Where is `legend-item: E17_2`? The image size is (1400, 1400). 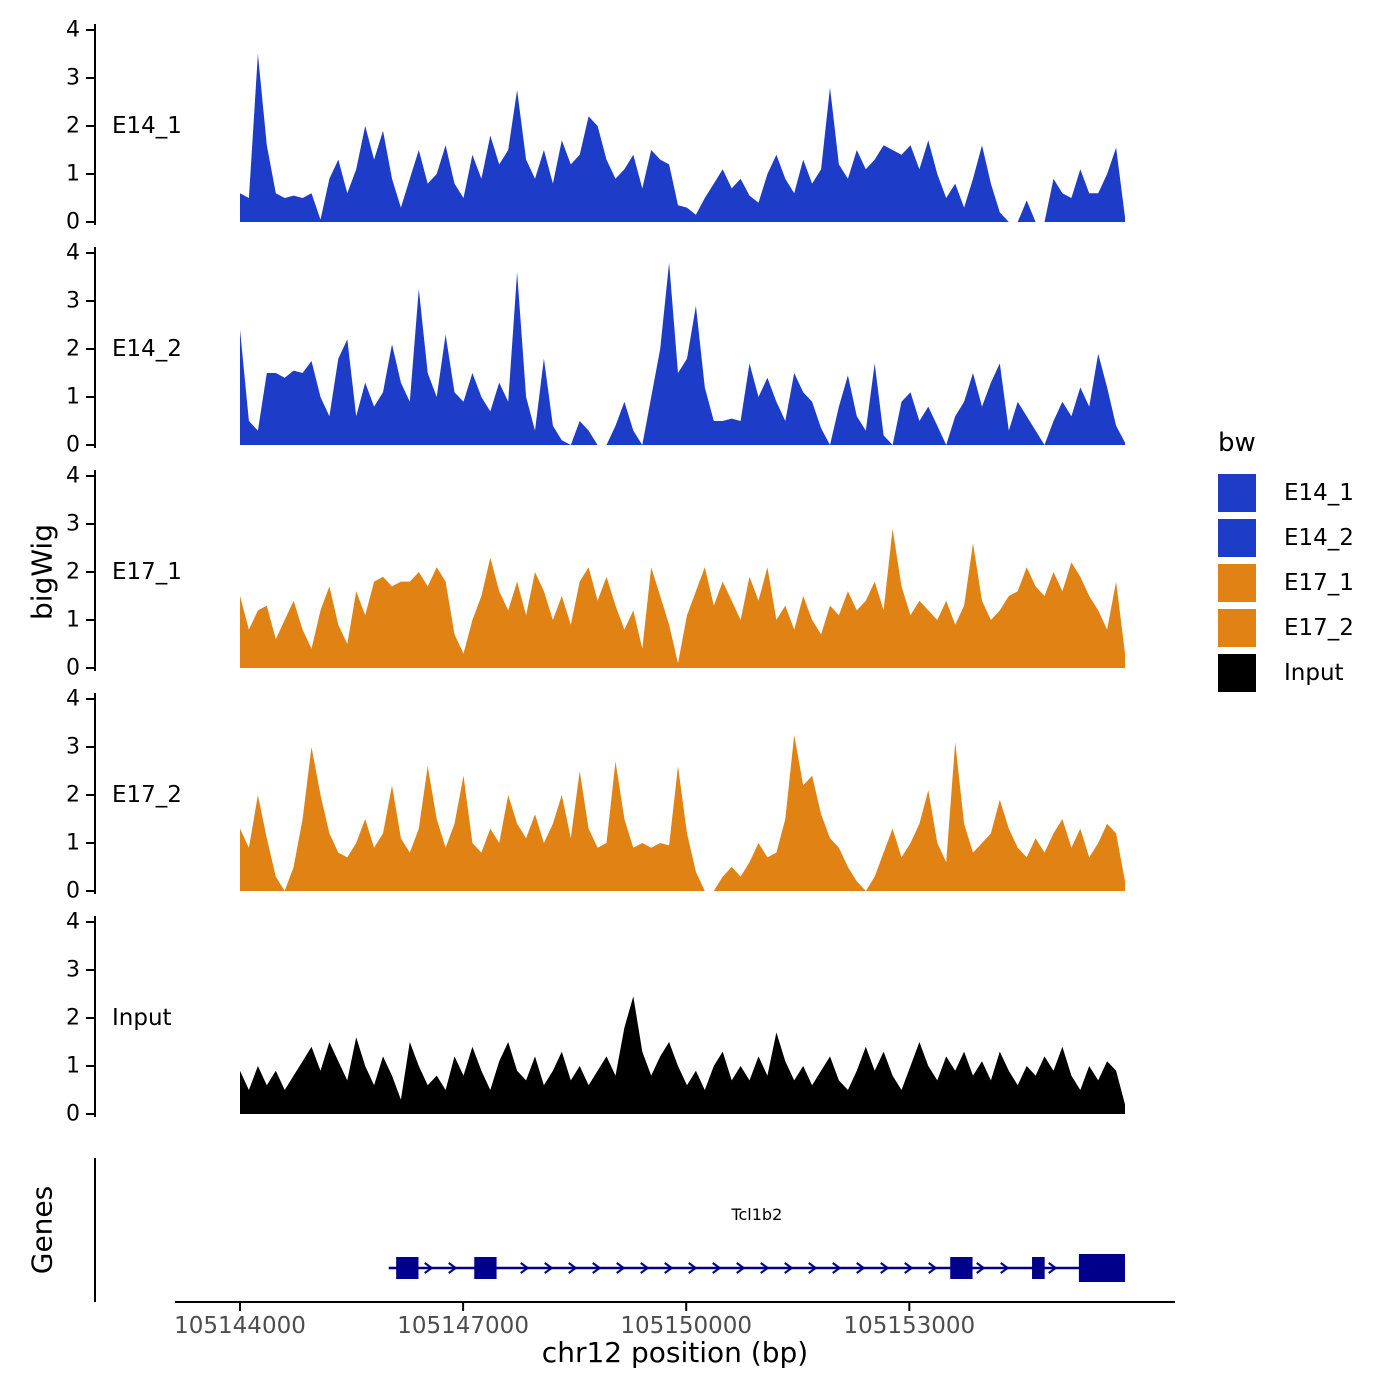 legend-item: E17_2 is located at coordinates (1286, 628).